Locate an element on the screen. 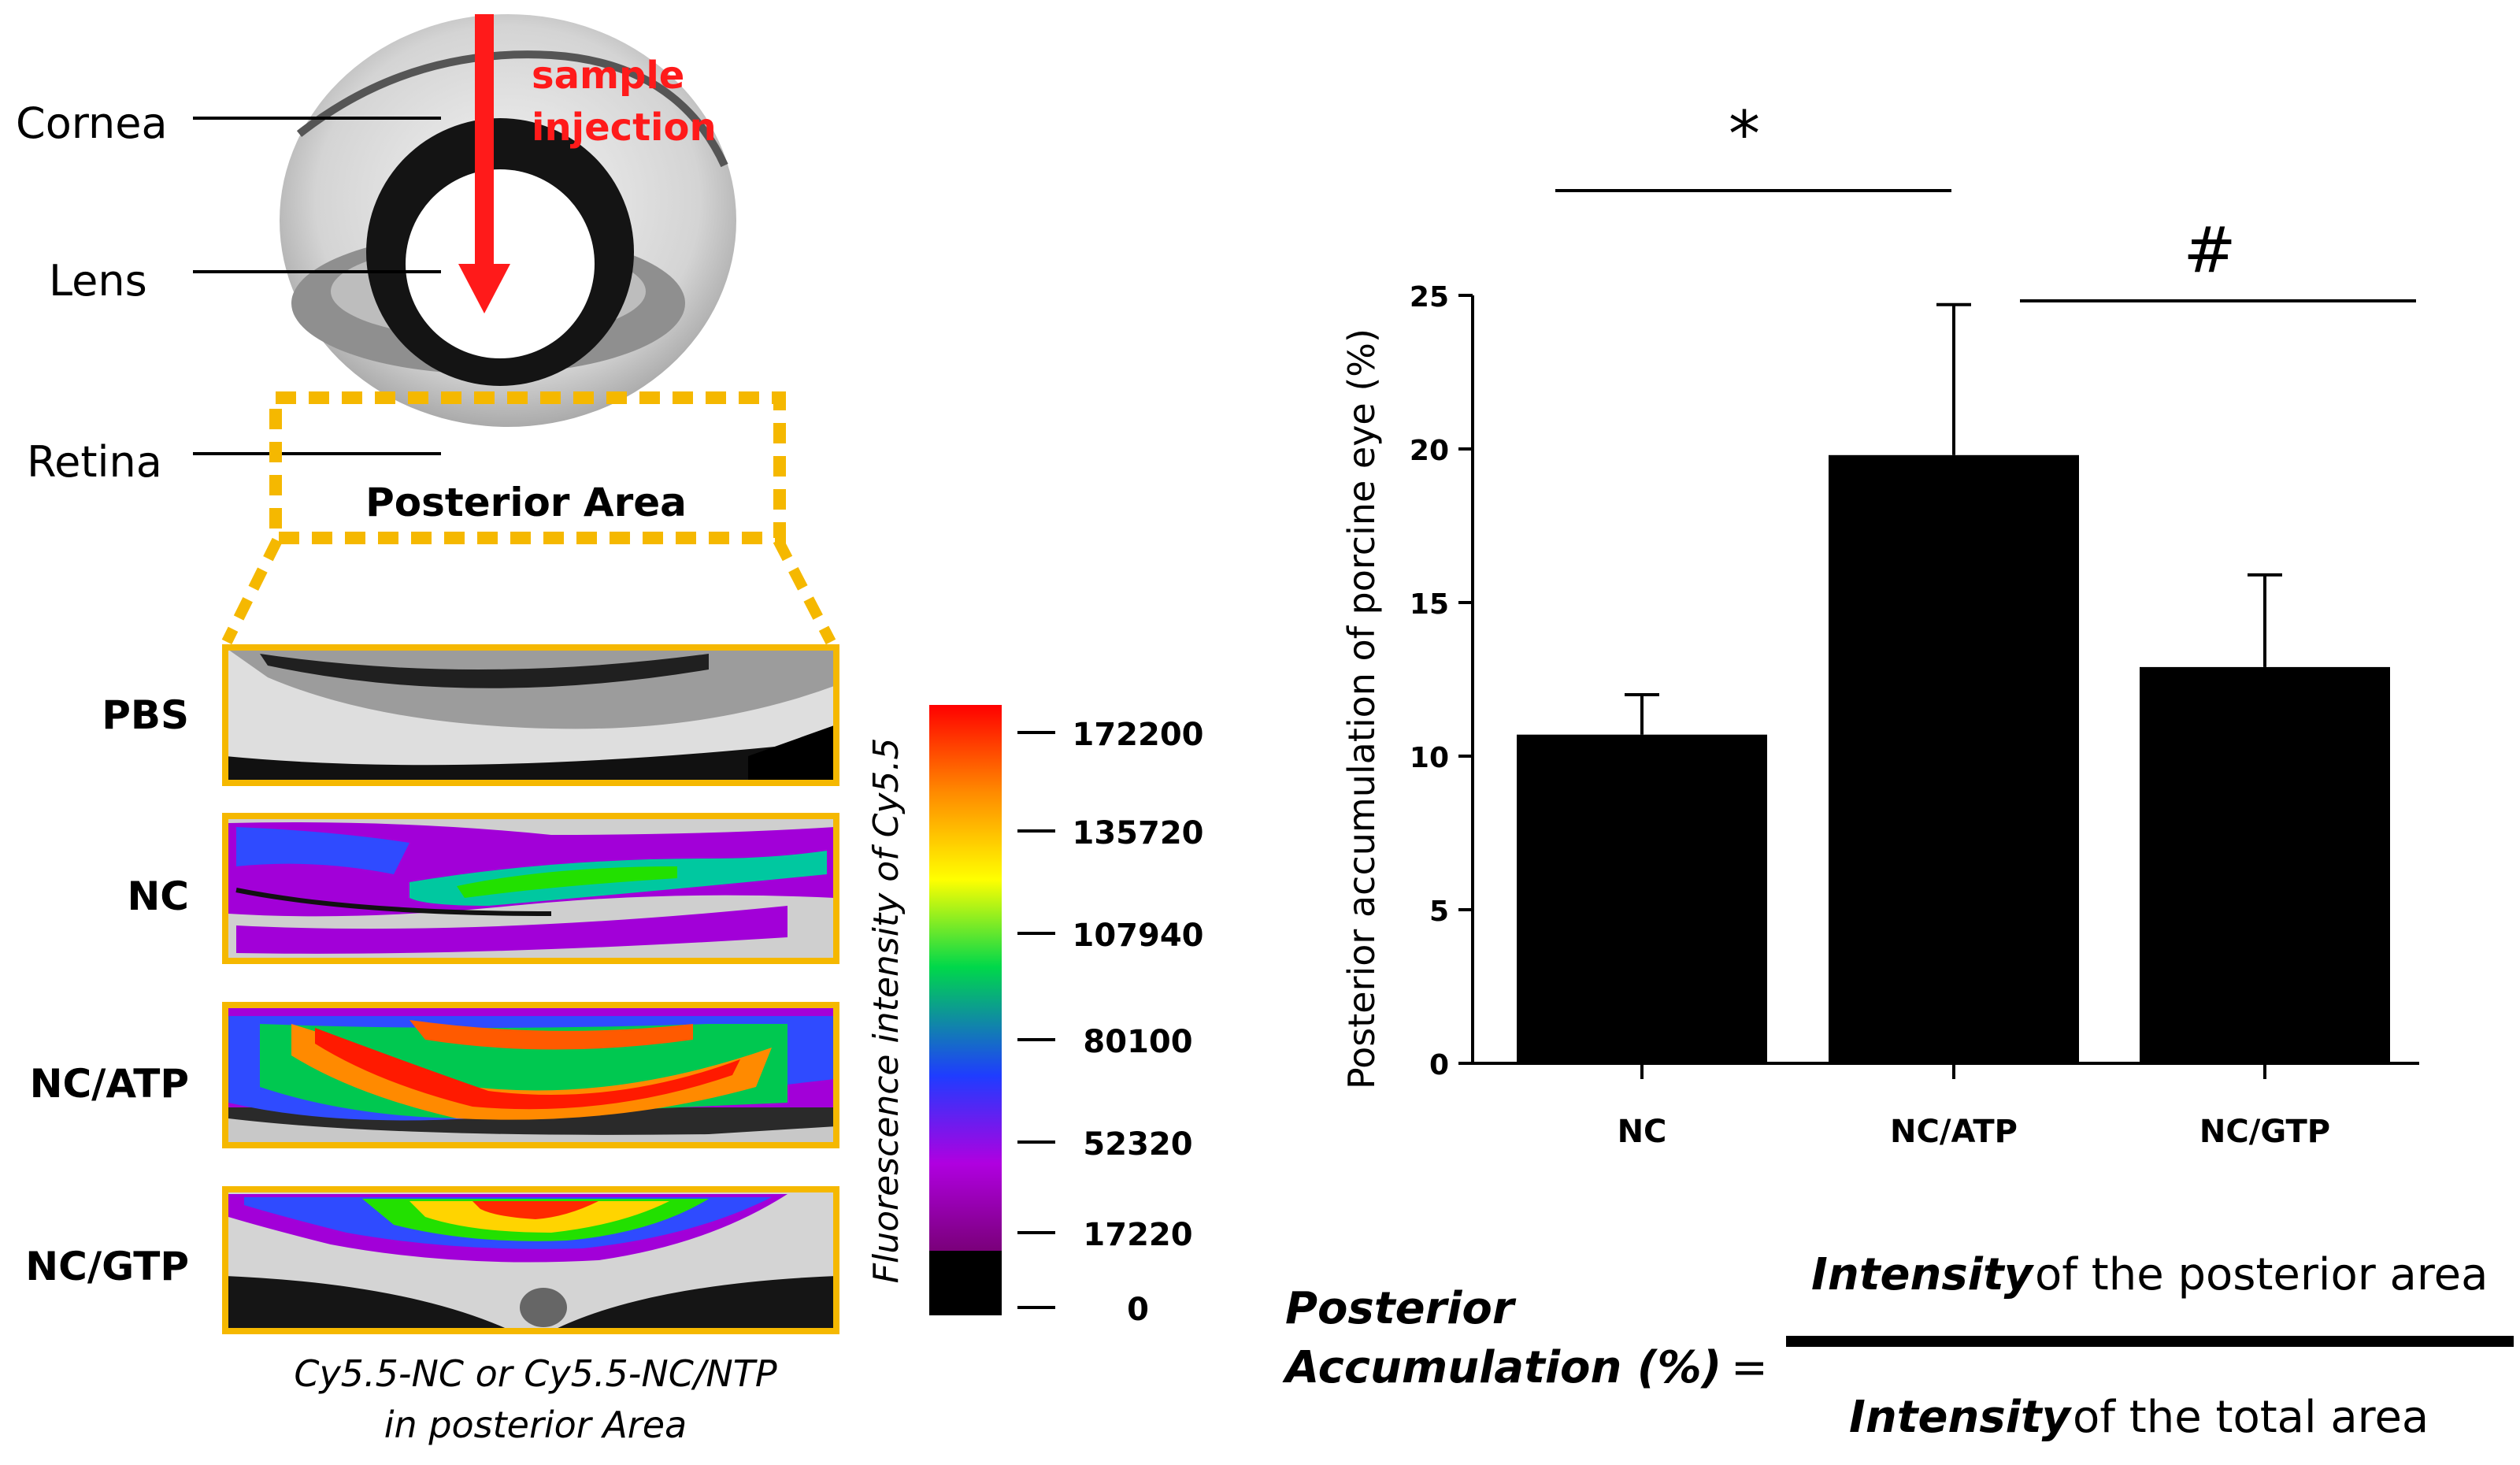 Image resolution: width=2520 pixels, height=1465 pixels. panel-label-nc: NC is located at coordinates (158, 896).